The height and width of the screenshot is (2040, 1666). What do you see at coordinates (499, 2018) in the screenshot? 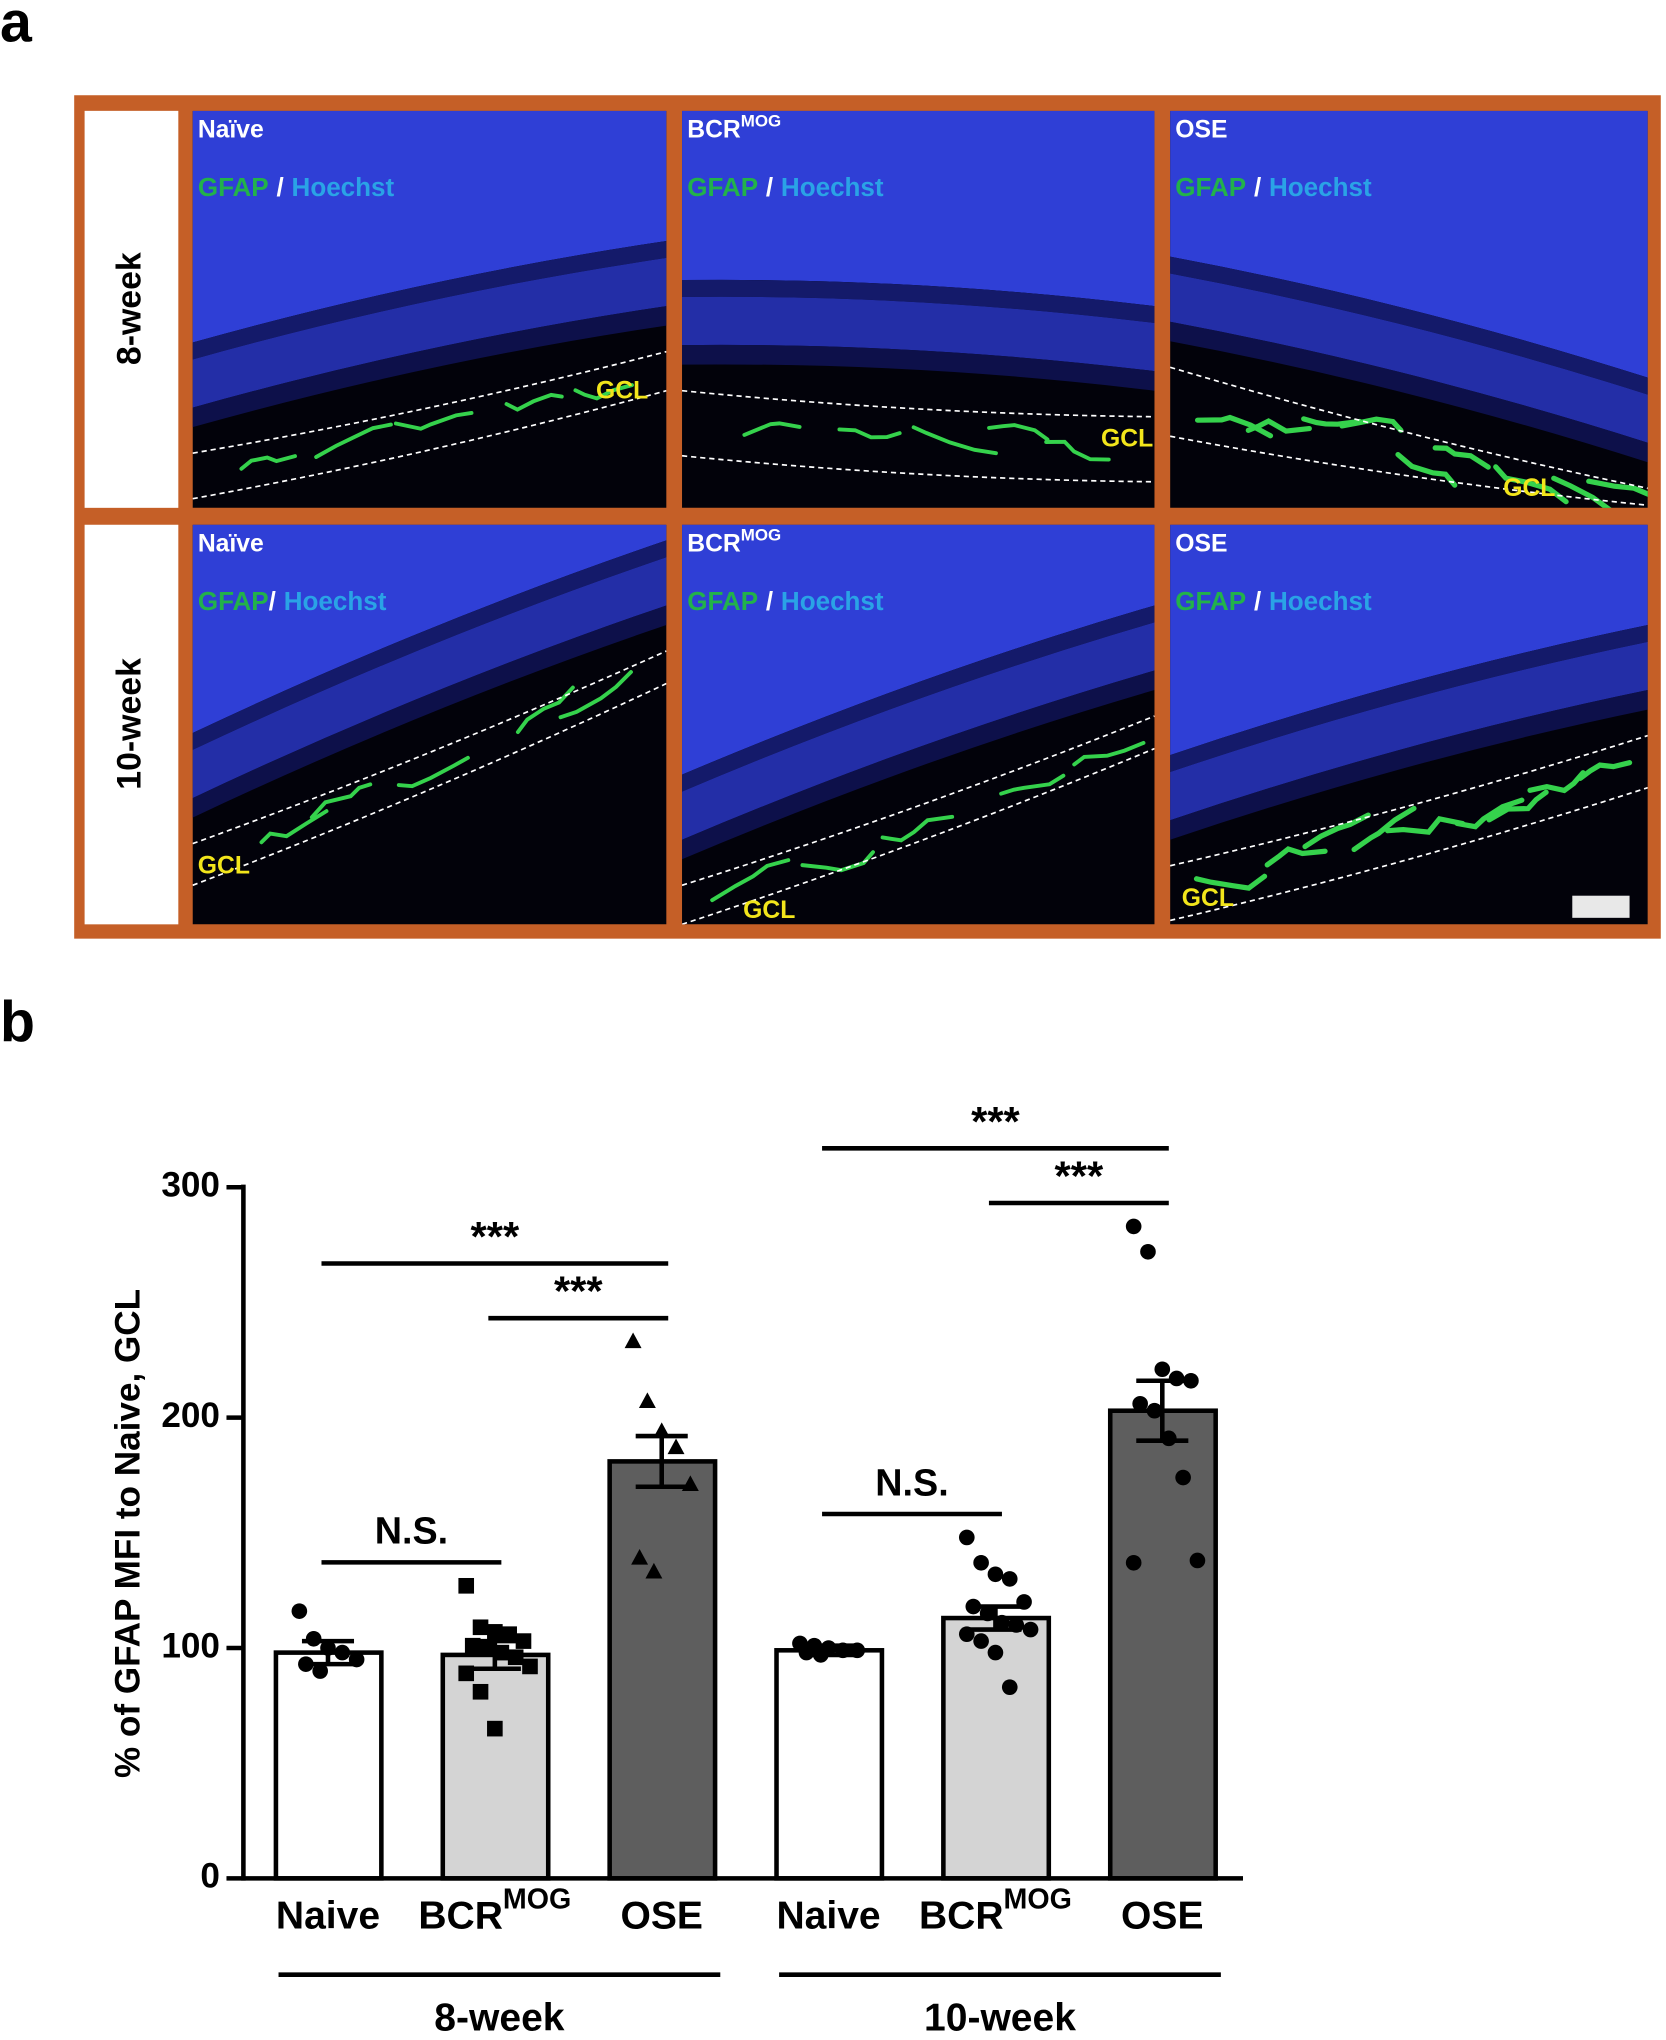
I see `group-label: 8-week` at bounding box center [499, 2018].